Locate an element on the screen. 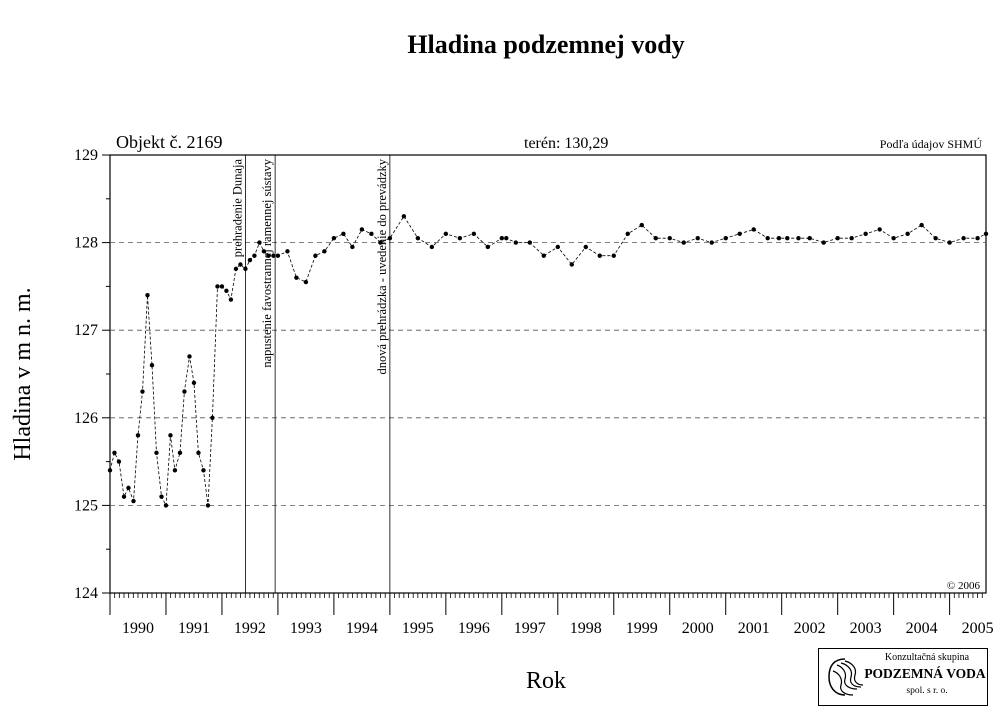  x-tick-label: 1996 is located at coordinates (474, 628).